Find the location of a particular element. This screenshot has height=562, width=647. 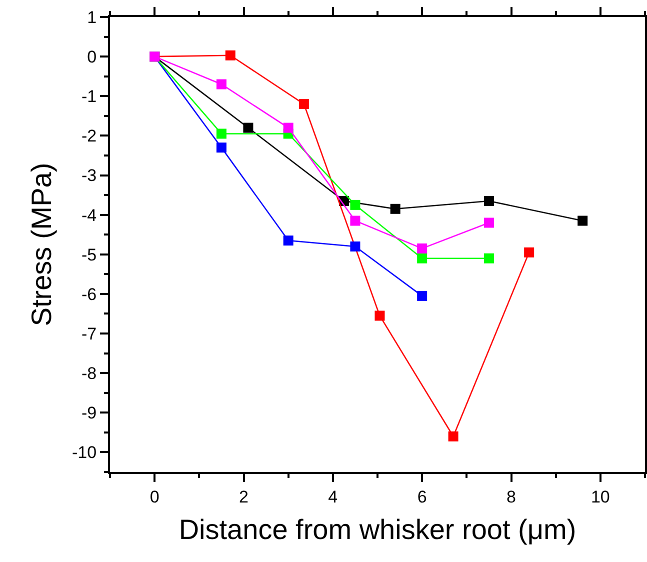

x-tick-label: 6 is located at coordinates (422, 496).